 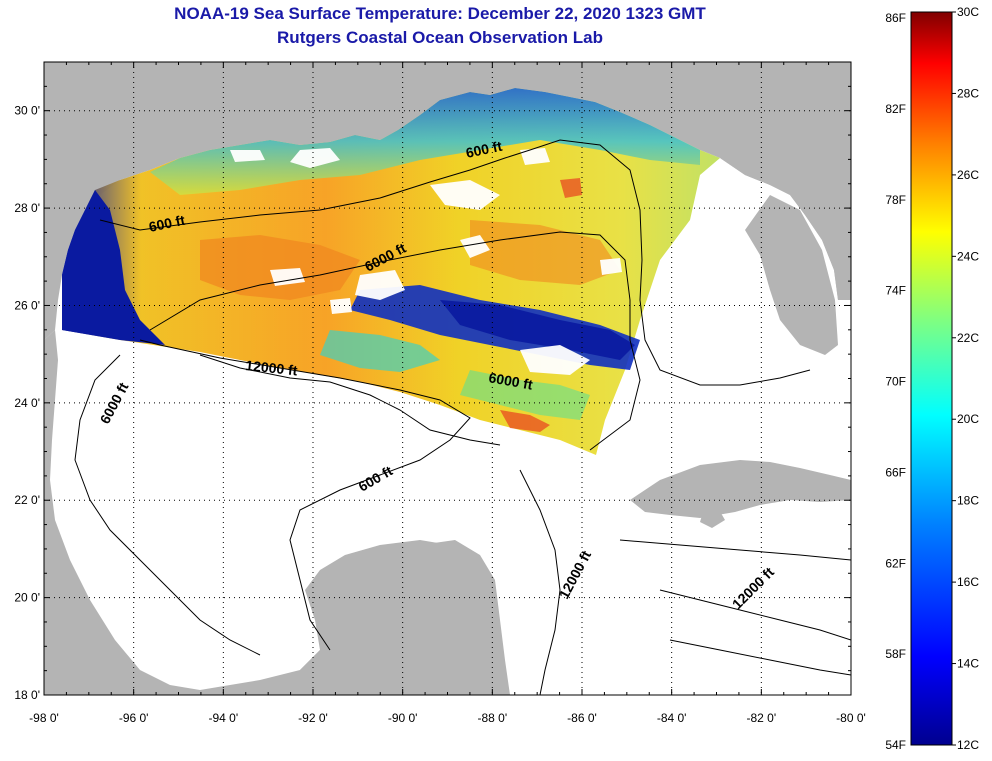 I want to click on longitude-tick-label: -96 0', so click(x=134, y=718).